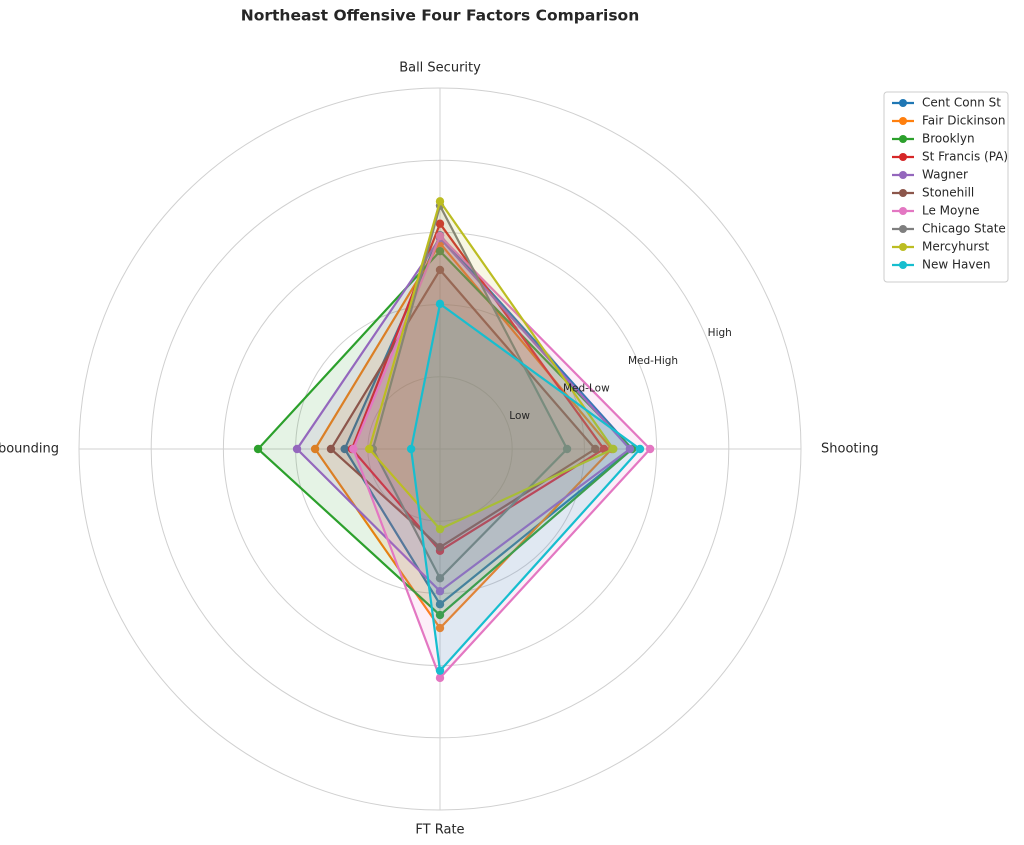 The width and height of the screenshot is (1024, 845). What do you see at coordinates (945, 175) in the screenshot?
I see `legend-label: Wagner` at bounding box center [945, 175].